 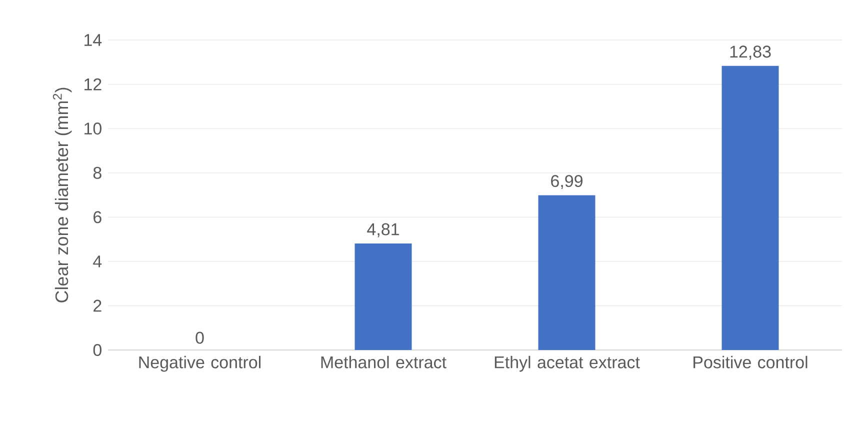 What do you see at coordinates (93, 128) in the screenshot?
I see `y-tick-label: 10` at bounding box center [93, 128].